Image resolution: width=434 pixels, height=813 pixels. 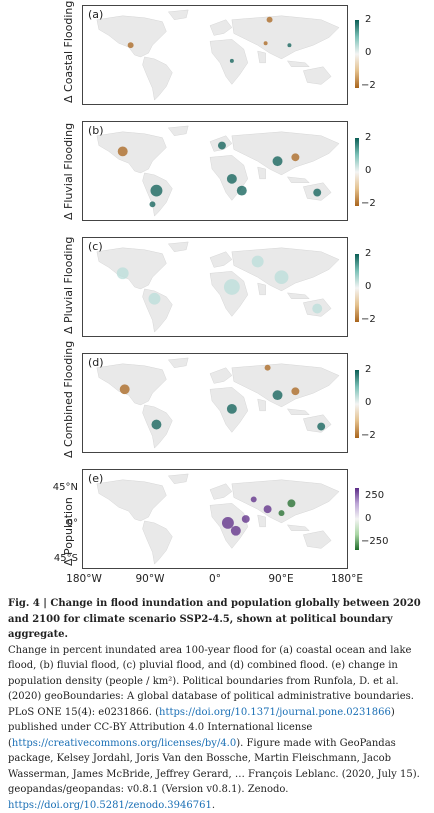 I want to click on panel-a-map: (a), so click(x=215, y=55).